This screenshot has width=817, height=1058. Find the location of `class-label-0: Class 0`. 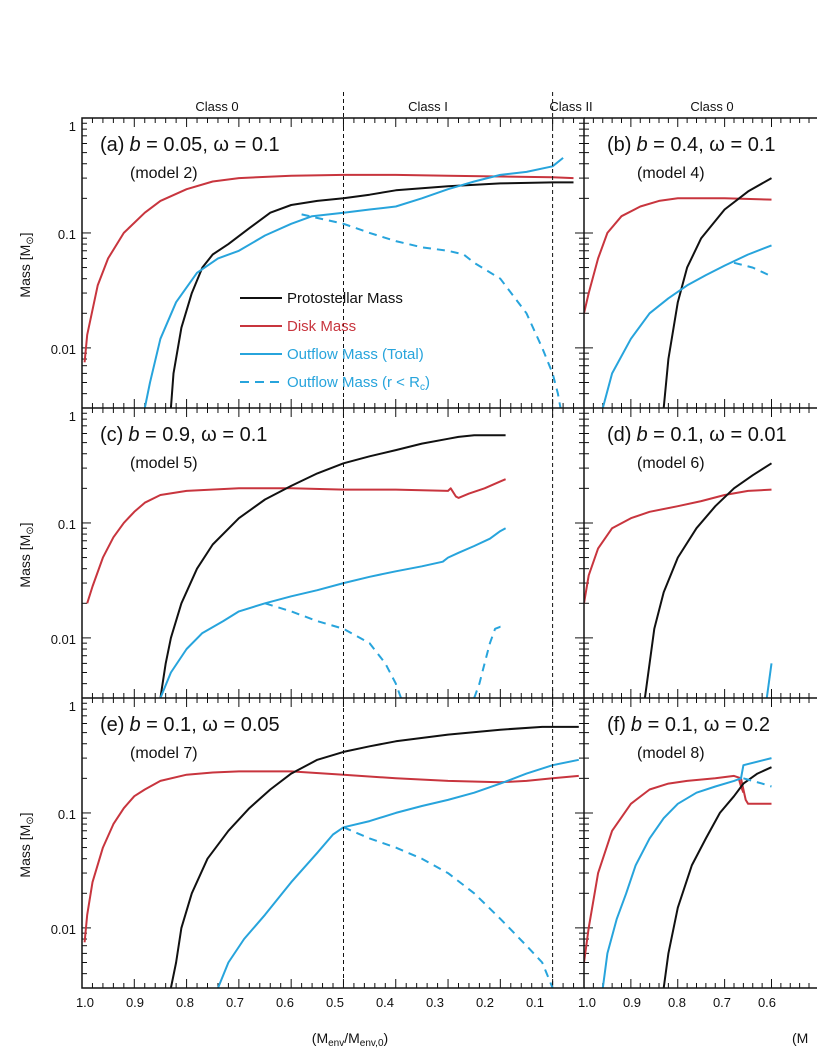

class-label-0: Class 0 is located at coordinates (216, 106).